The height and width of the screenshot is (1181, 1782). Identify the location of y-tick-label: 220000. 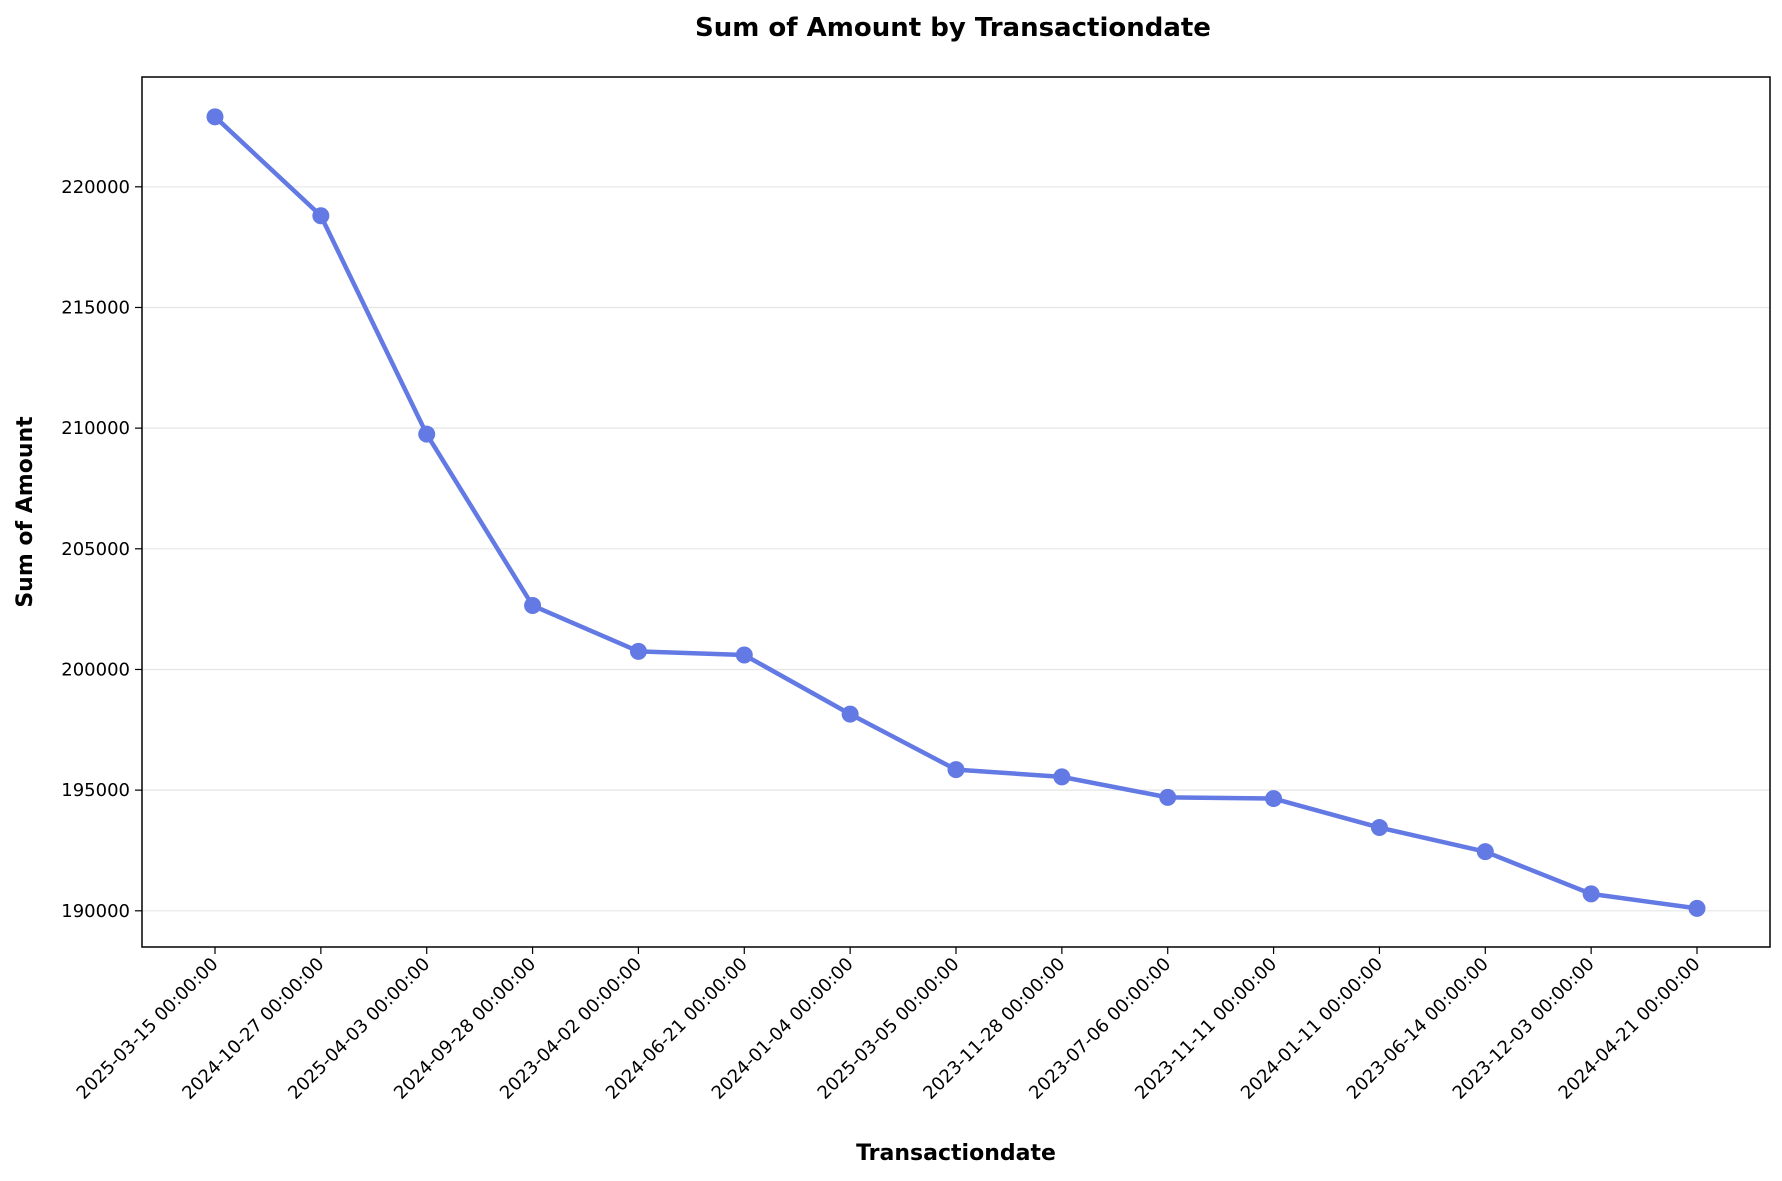
(95, 187).